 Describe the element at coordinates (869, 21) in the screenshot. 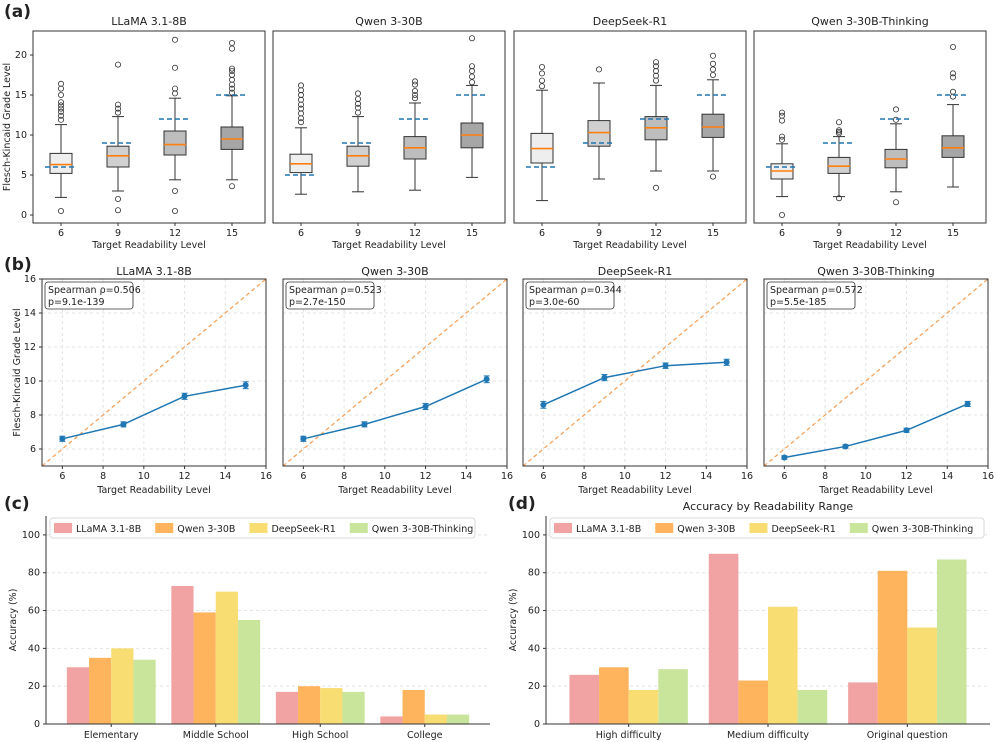

I see `box-subplot-title: Qwen 3-30B-Thinking` at that location.